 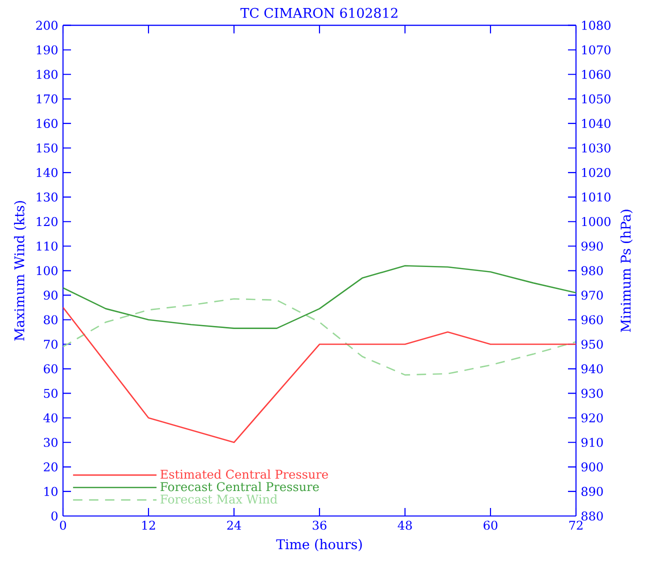 What do you see at coordinates (596, 25) in the screenshot?
I see `y2-tick-label: 1080` at bounding box center [596, 25].